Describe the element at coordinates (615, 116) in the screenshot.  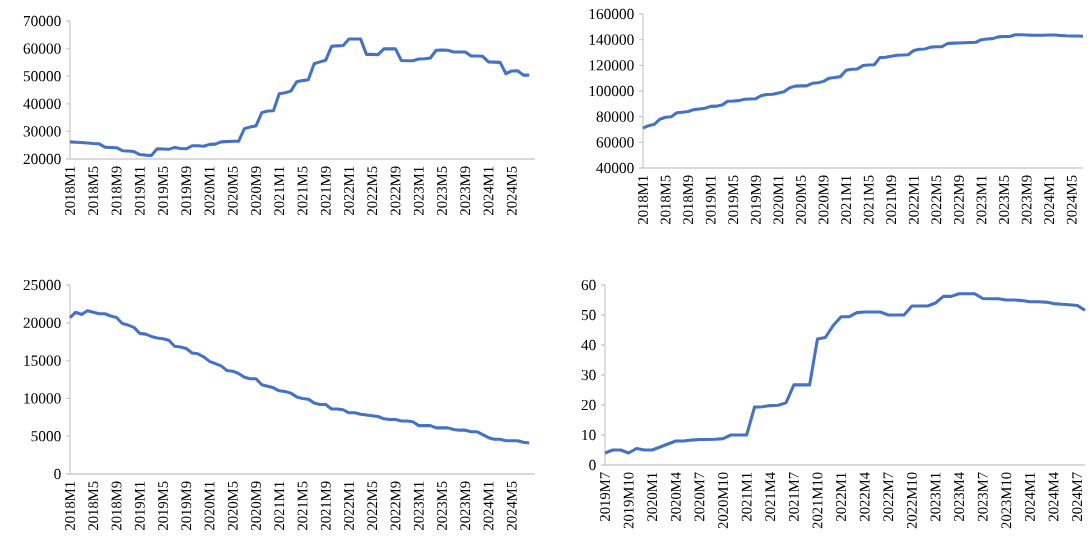
I see `y-tick-label: 80000` at that location.